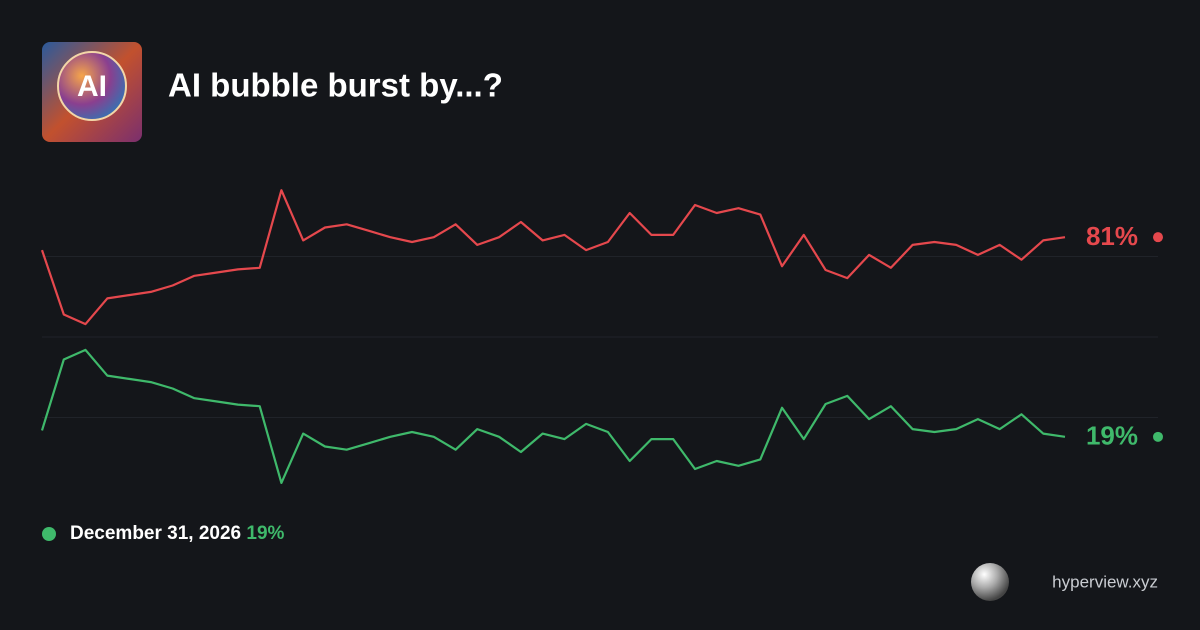 The height and width of the screenshot is (630, 1200). I want to click on legend-entry: December 31, 2026 19%, so click(177, 533).